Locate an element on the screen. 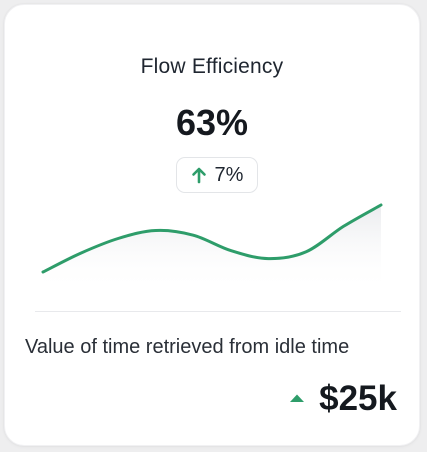 Image resolution: width=427 pixels, height=452 pixels. arrow-up-icon is located at coordinates (199, 175).